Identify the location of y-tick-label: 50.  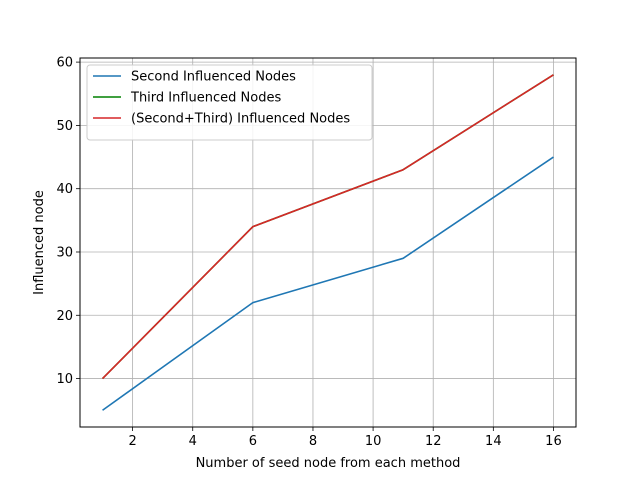
(64, 126).